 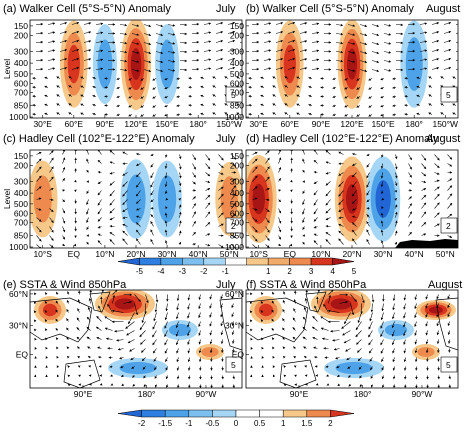 What do you see at coordinates (448, 95) in the screenshot?
I see `panel-b-ref: 5` at bounding box center [448, 95].